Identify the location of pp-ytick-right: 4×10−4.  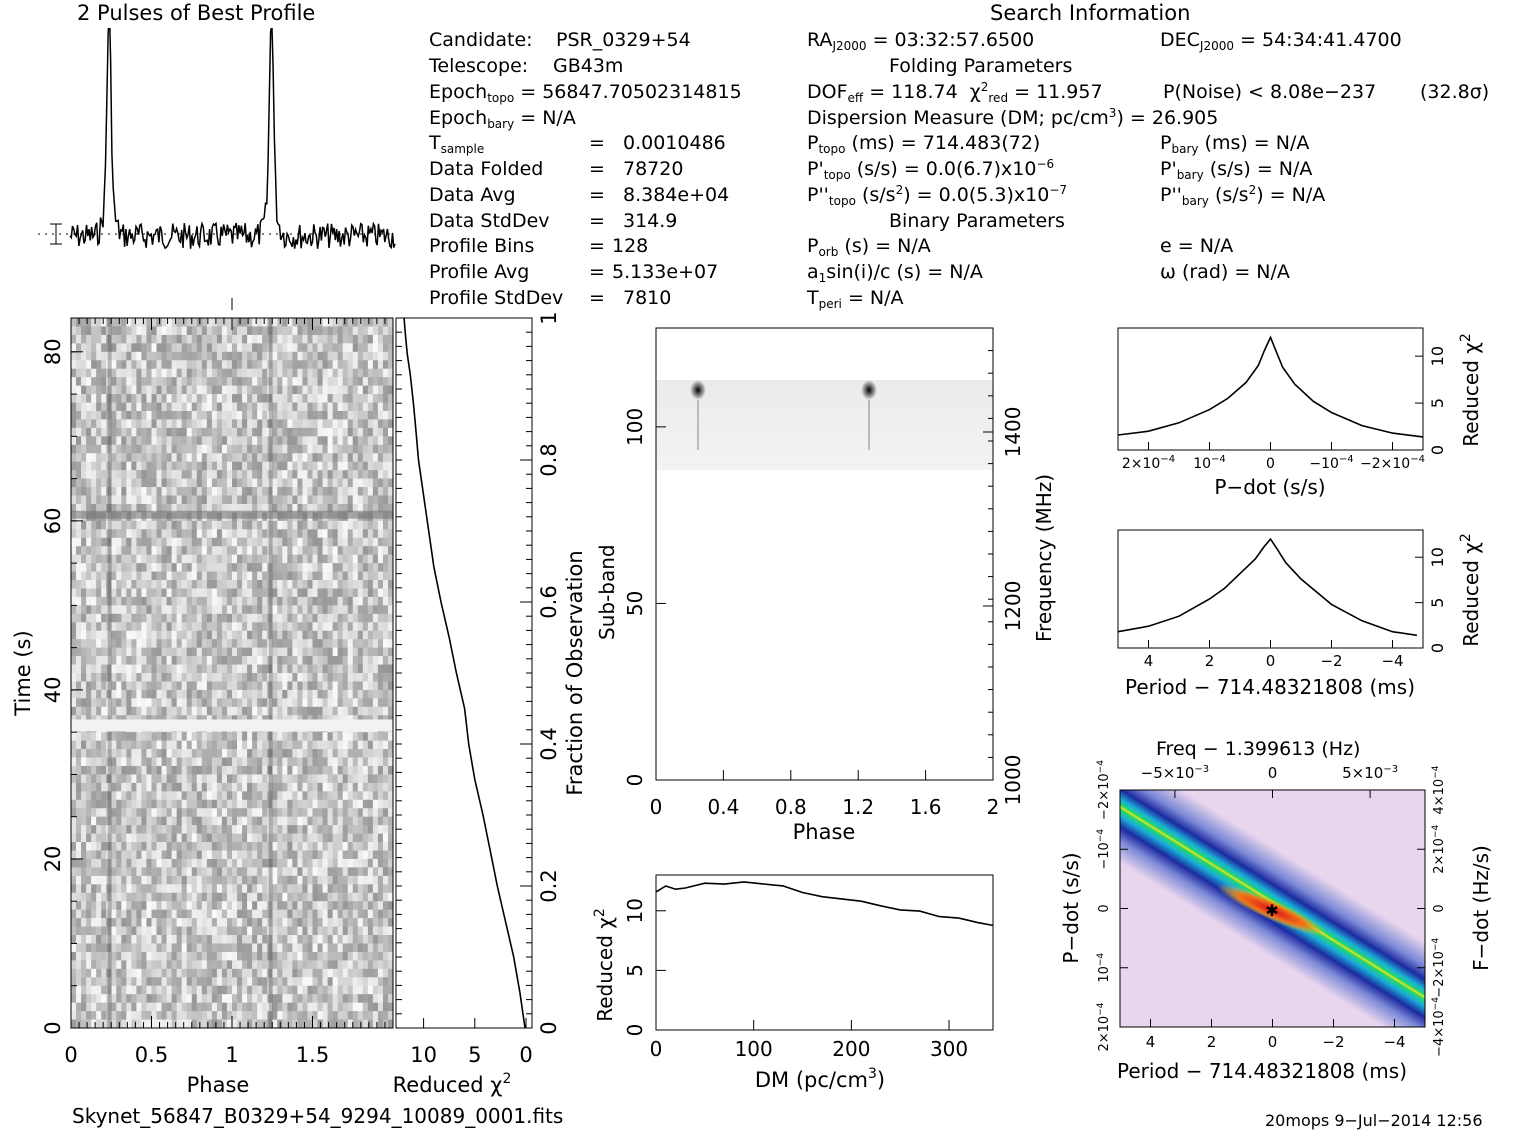
(1439, 789).